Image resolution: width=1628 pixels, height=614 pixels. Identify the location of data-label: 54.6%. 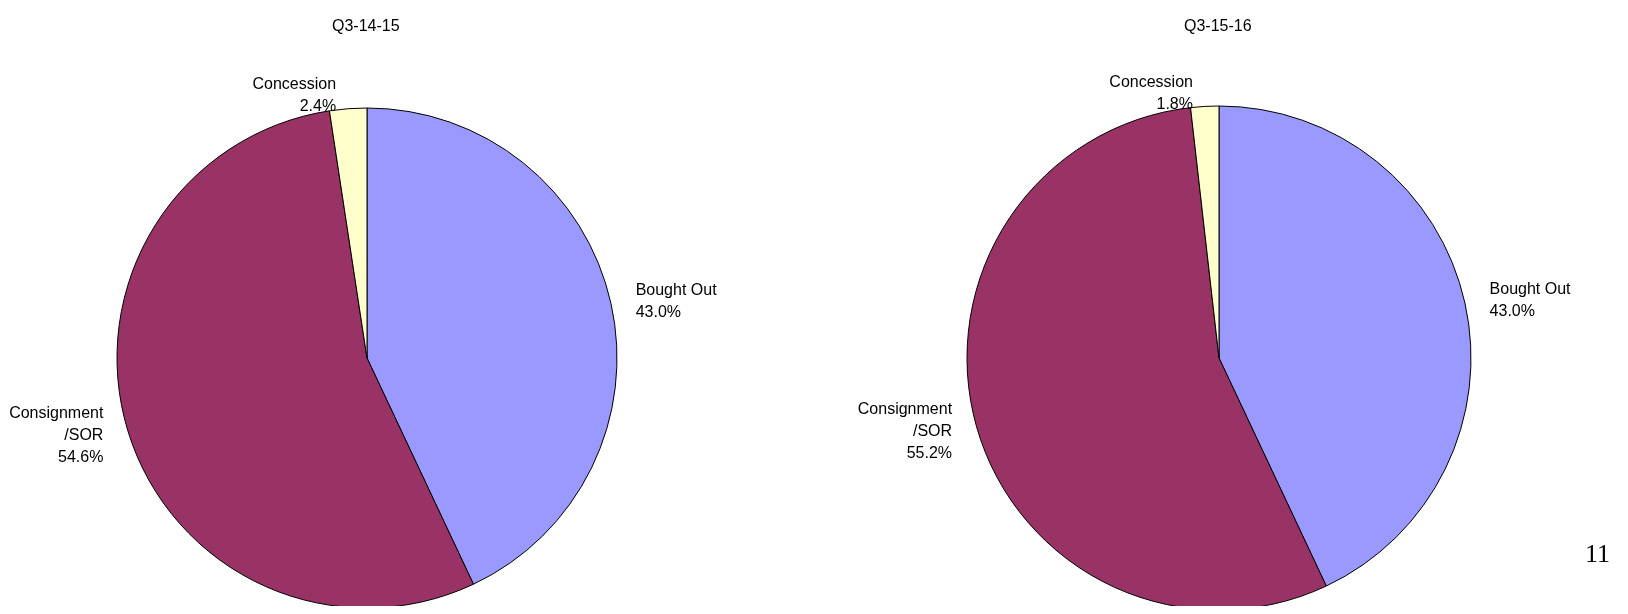
(81, 457).